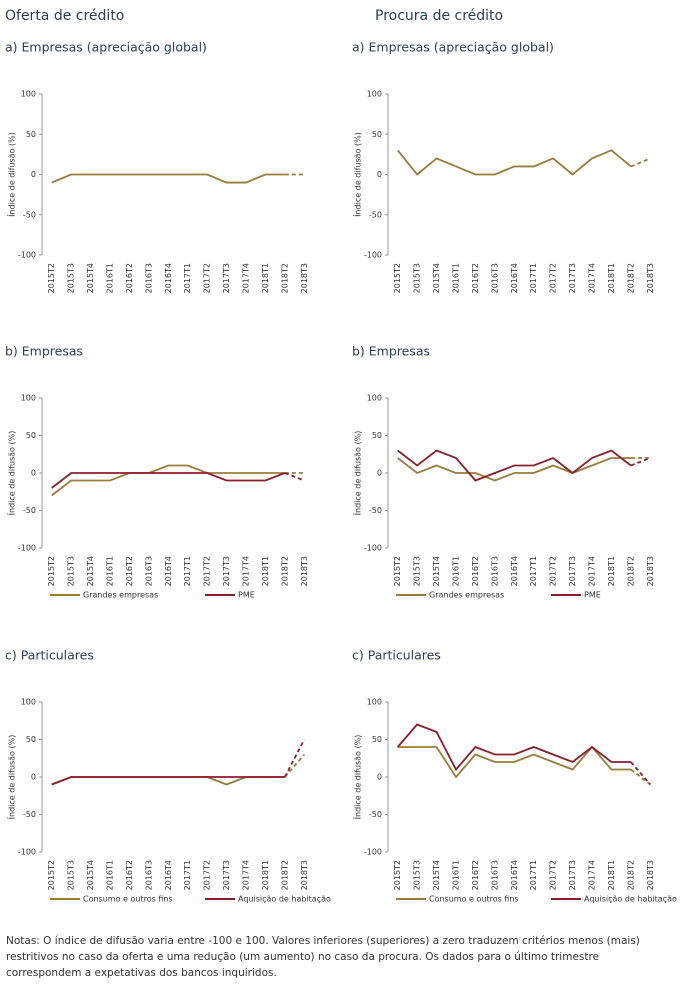 Image resolution: width=681 pixels, height=987 pixels. I want to click on legend-label: PME, so click(592, 595).